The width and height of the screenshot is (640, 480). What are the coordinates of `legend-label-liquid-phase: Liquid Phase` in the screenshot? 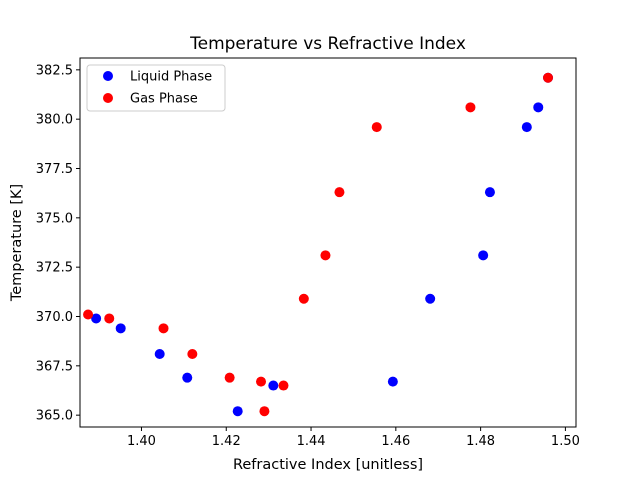 It's located at (171, 77).